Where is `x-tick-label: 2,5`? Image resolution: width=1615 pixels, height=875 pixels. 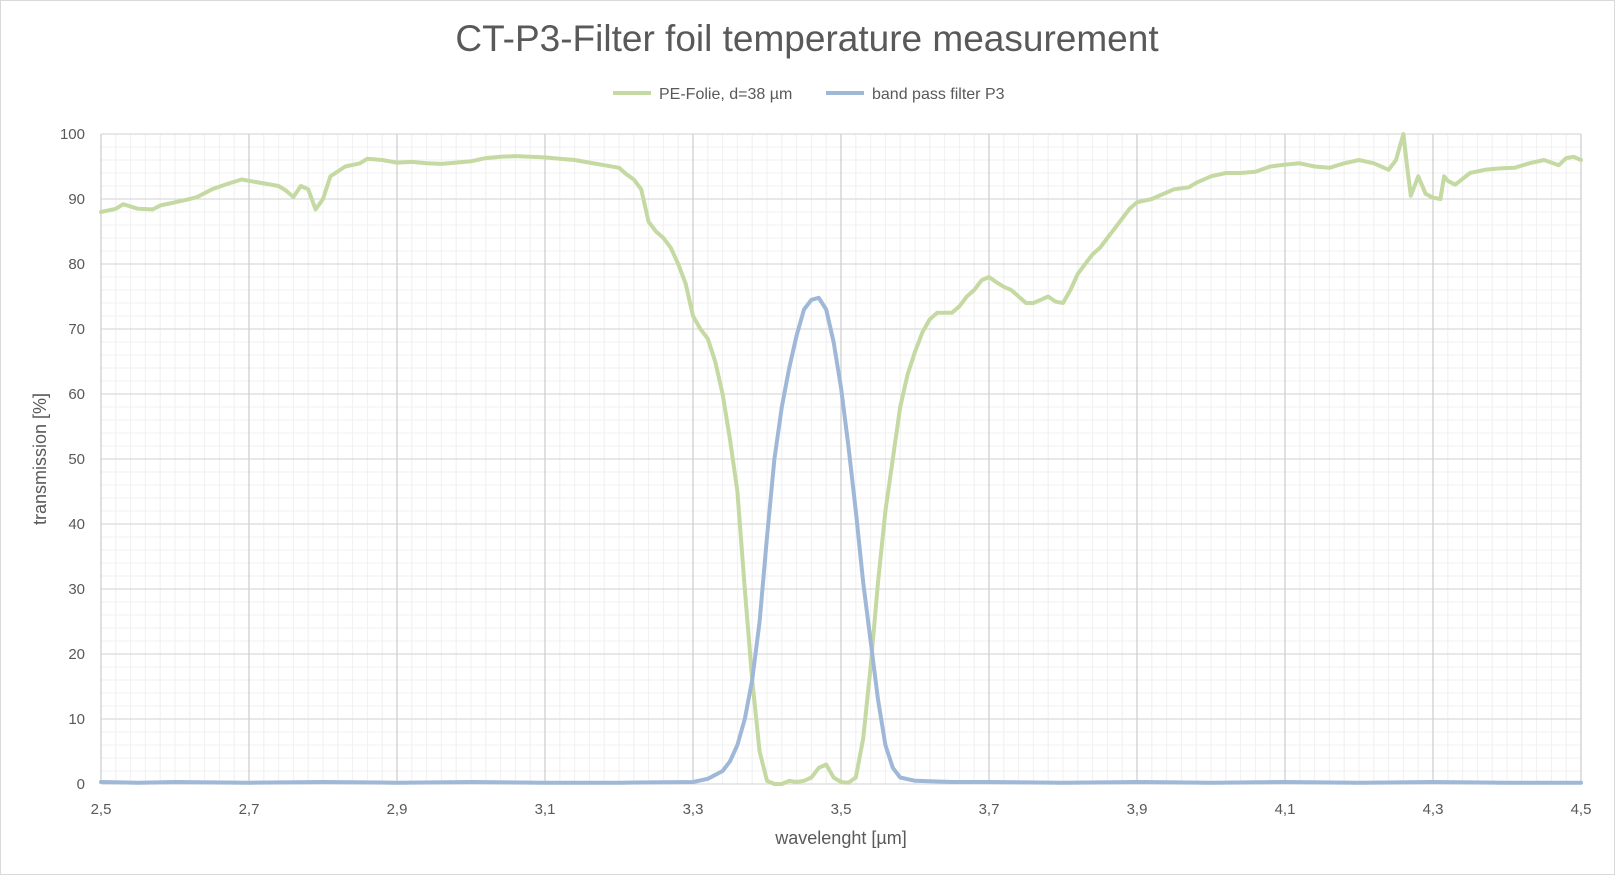
x-tick-label: 2,5 is located at coordinates (101, 809).